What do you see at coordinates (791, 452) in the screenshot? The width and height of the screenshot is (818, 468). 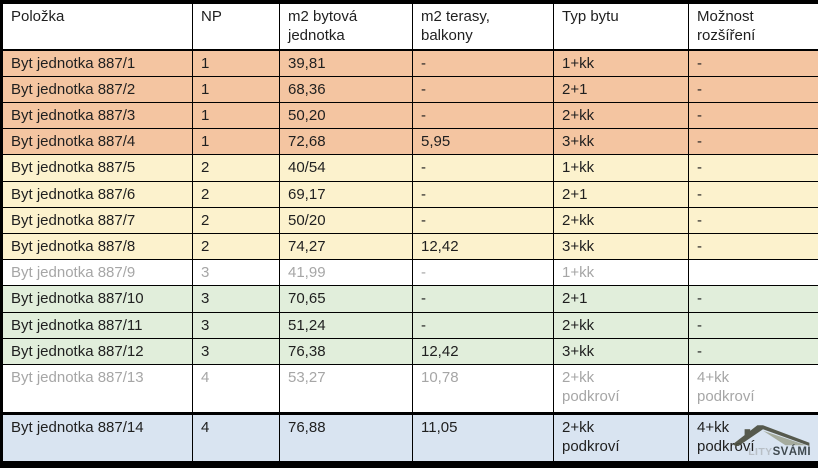 I see `logo-text-bold: SVÁMI` at bounding box center [791, 452].